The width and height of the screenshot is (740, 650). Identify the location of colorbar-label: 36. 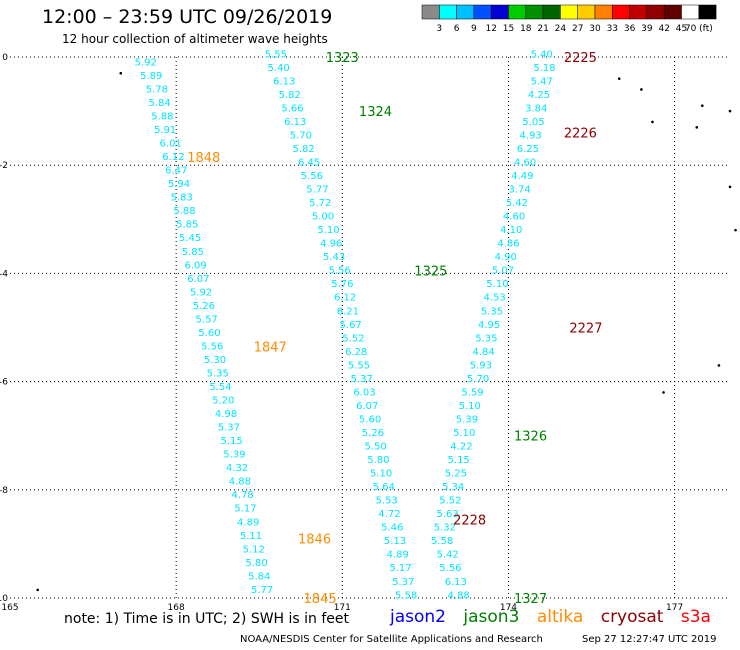
(630, 29).